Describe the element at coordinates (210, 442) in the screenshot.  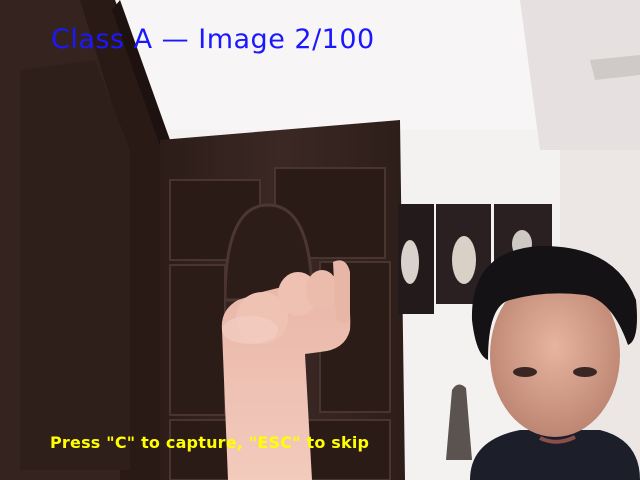
I see `capture-instruction: Press "C" to capture, "ESC" to skip` at that location.